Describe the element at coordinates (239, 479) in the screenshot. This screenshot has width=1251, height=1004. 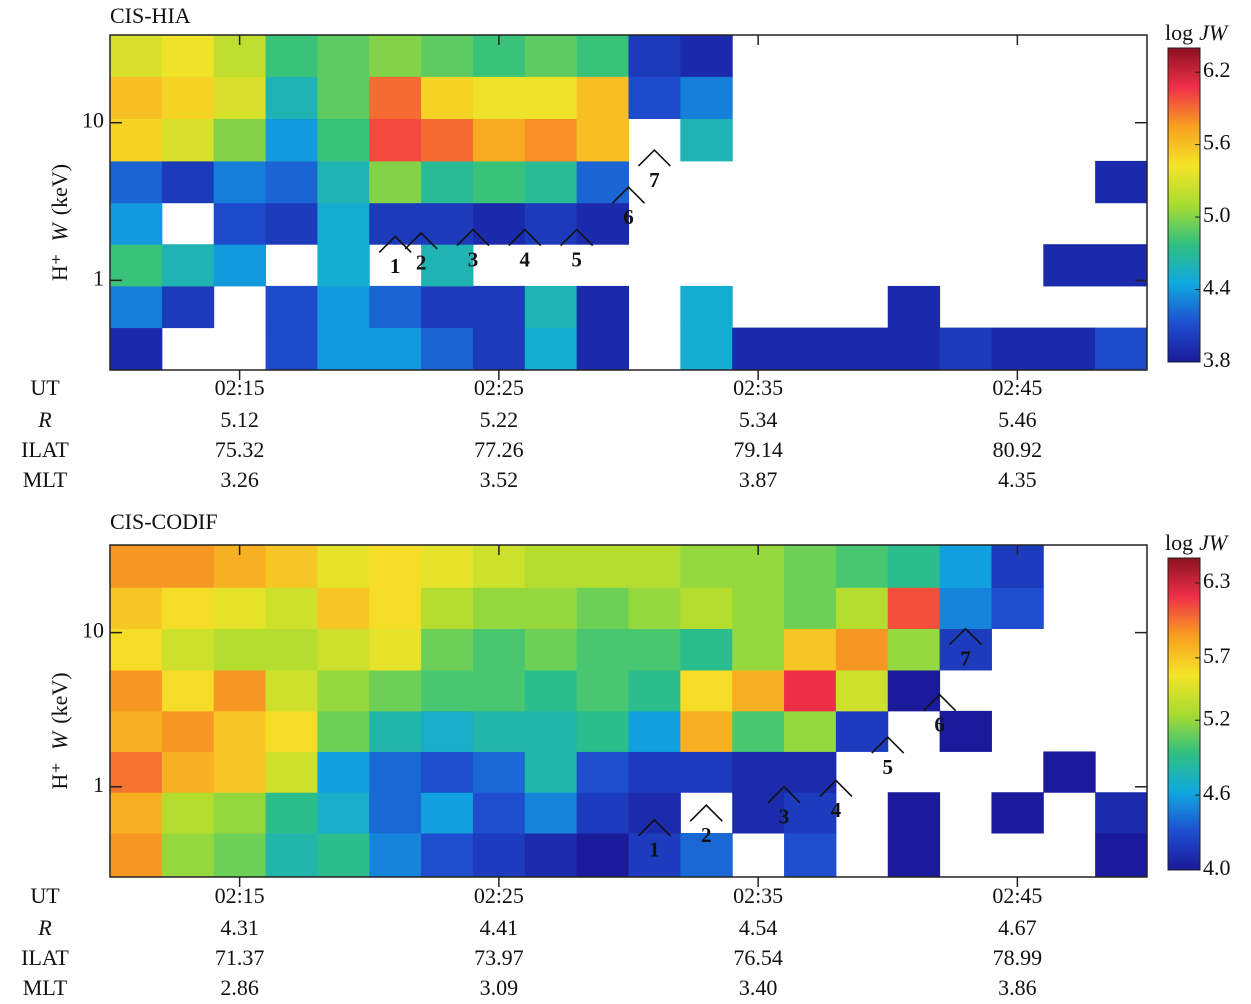
I see `orbit-value: 3.26` at that location.